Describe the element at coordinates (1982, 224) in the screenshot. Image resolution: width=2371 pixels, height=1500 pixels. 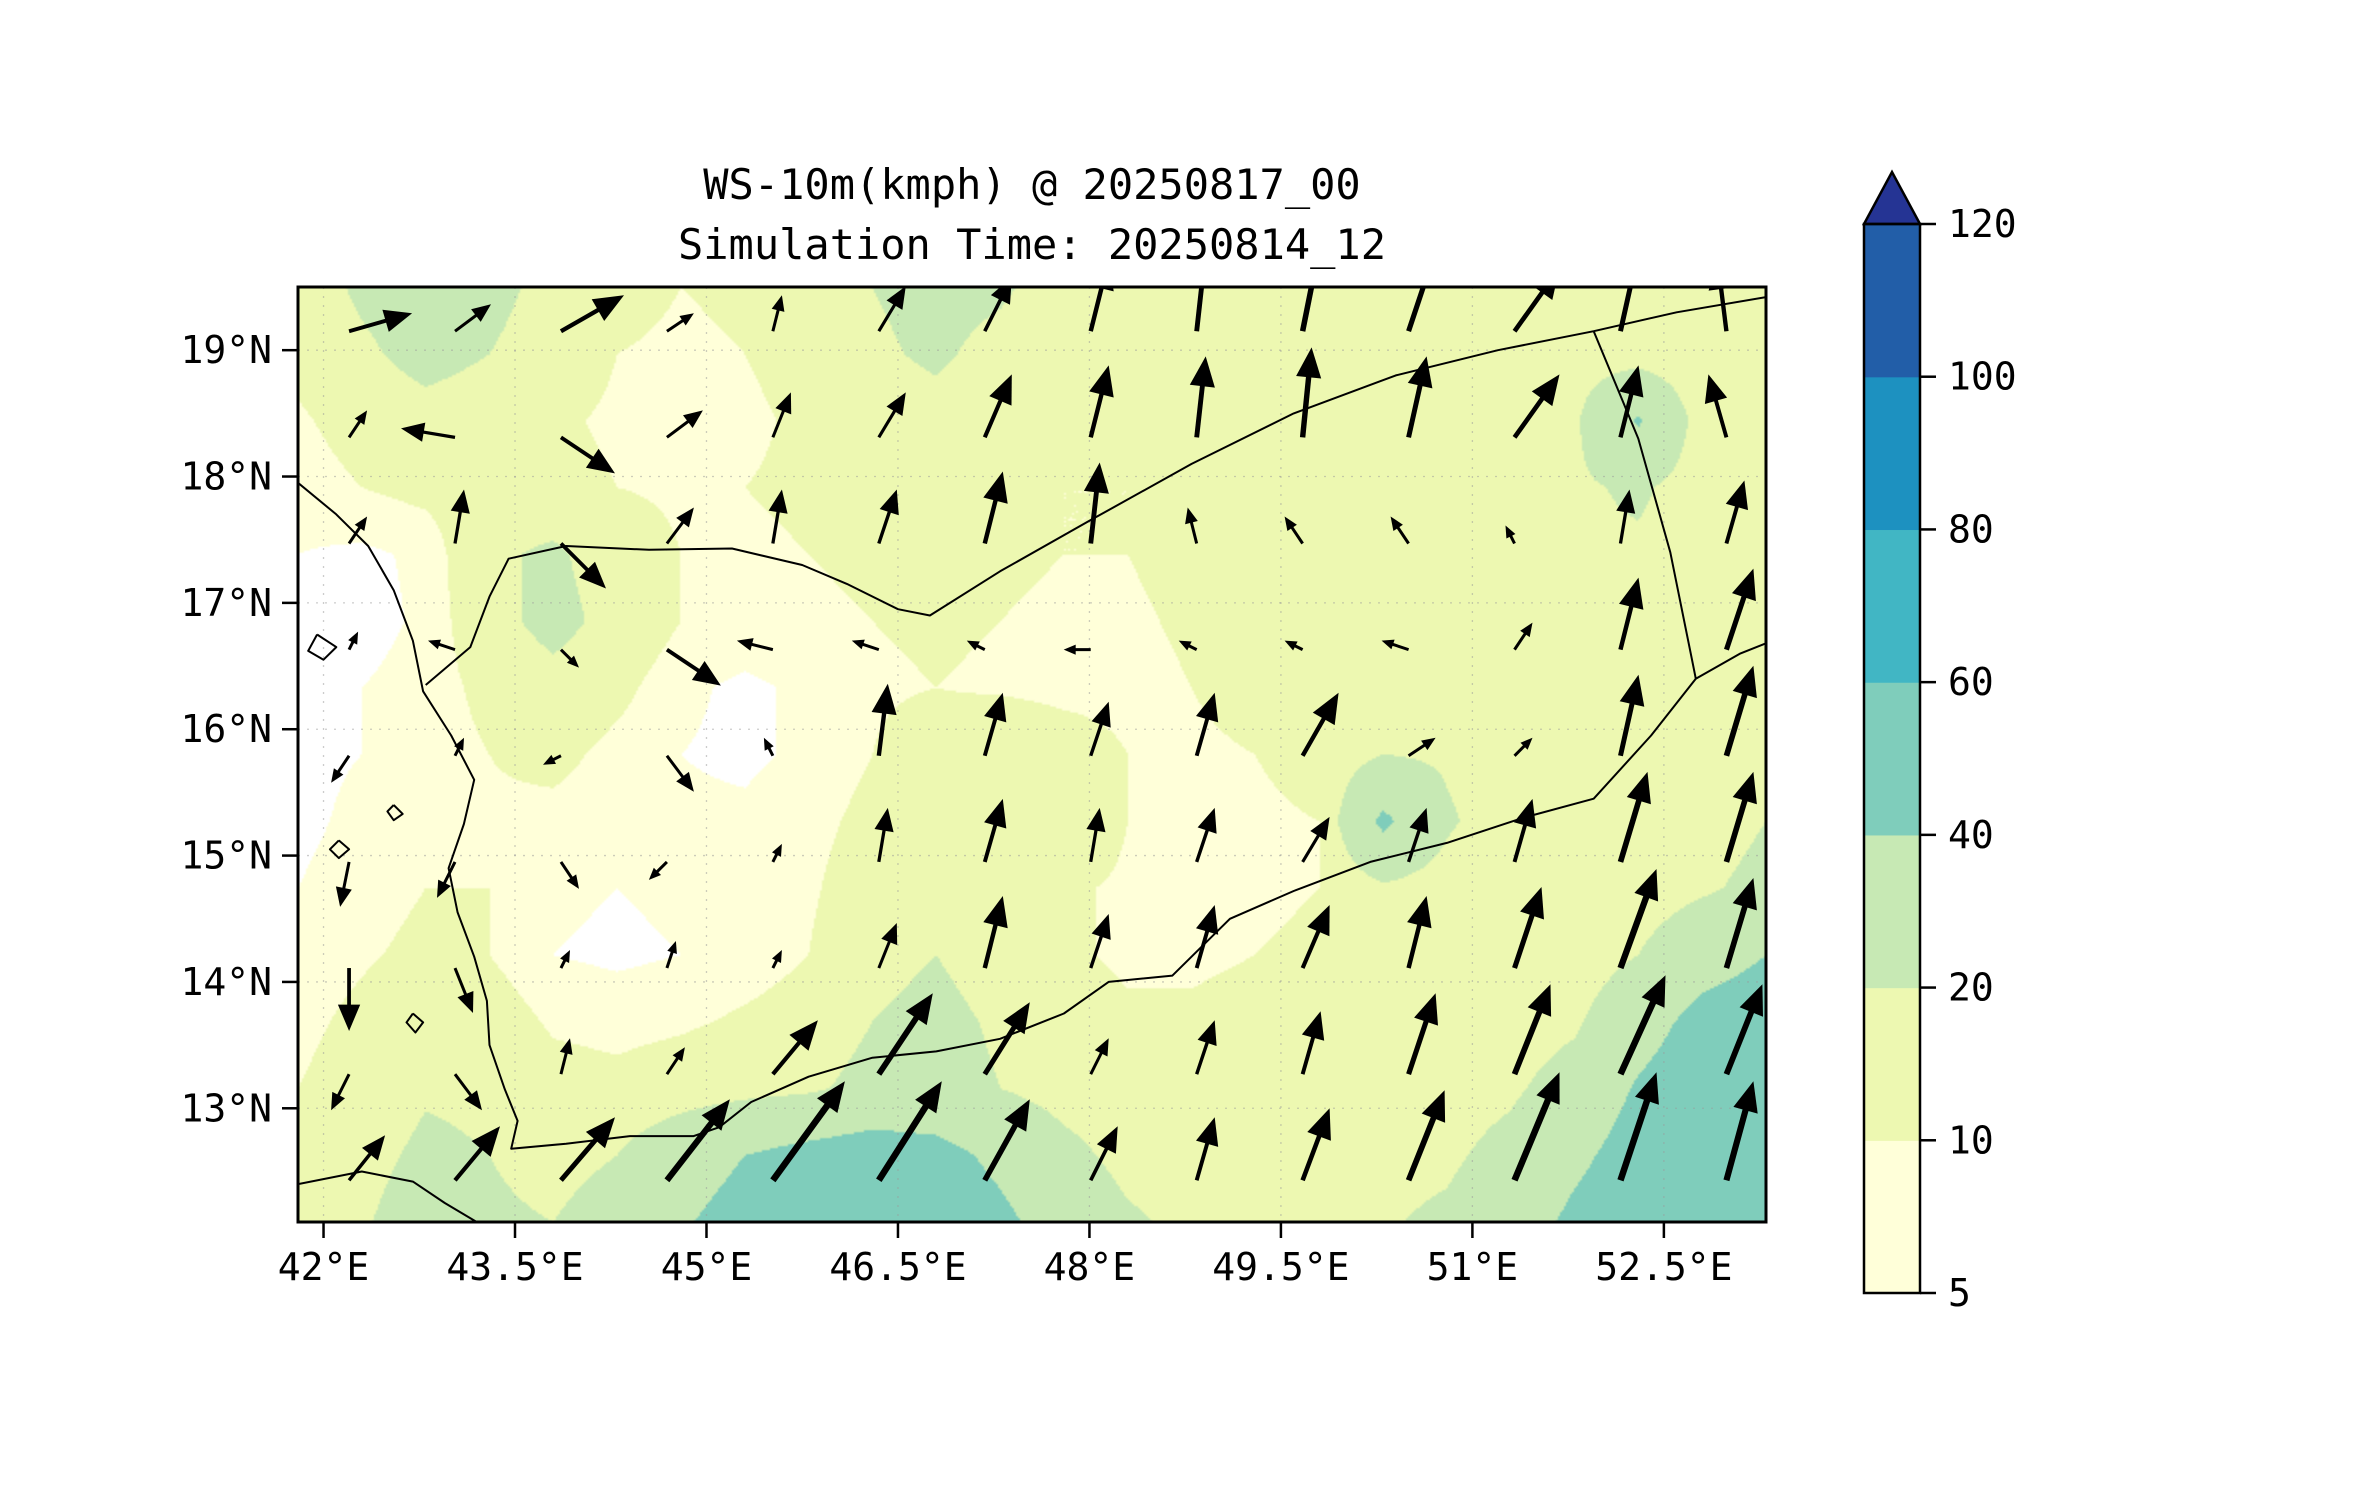
I see `colorbar-tick-label: 120` at that location.